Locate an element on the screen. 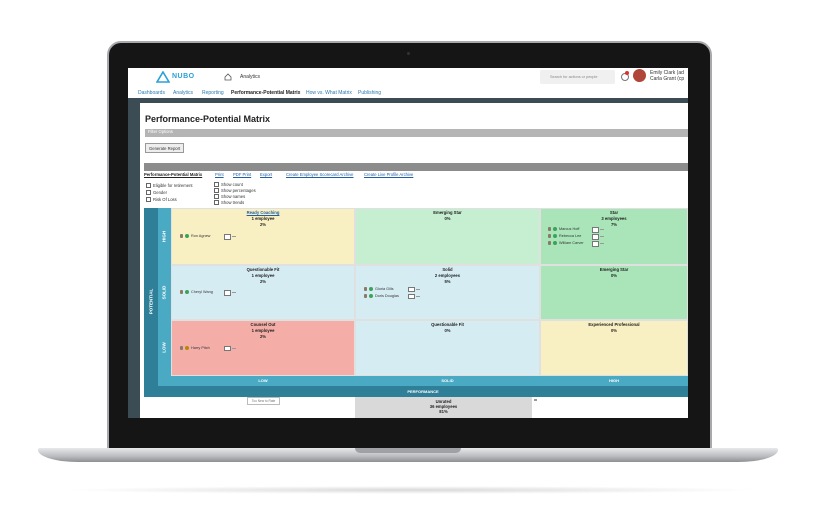 Image resolution: width=820 pixels, height=511 pixels. report-bar is located at coordinates (416, 167).